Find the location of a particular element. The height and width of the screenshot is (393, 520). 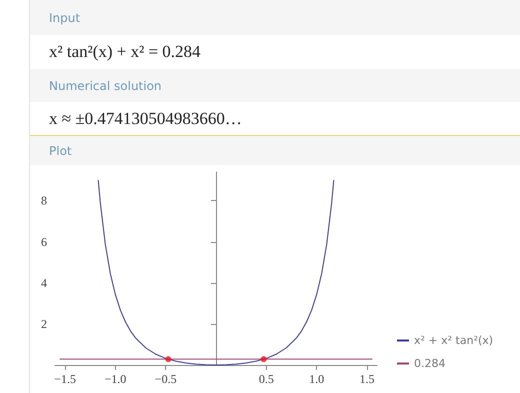

text: Input is located at coordinates (275, 17).